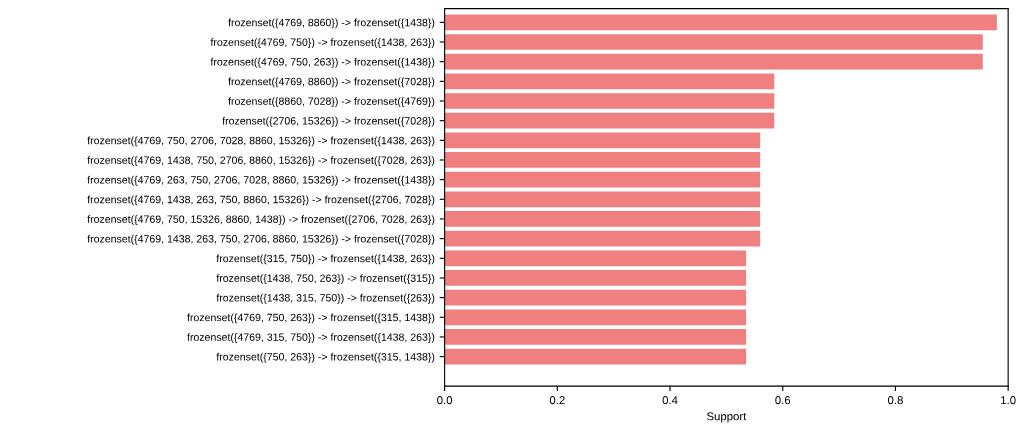  Describe the element at coordinates (726, 417) in the screenshot. I see `x-axis-title: Support` at that location.